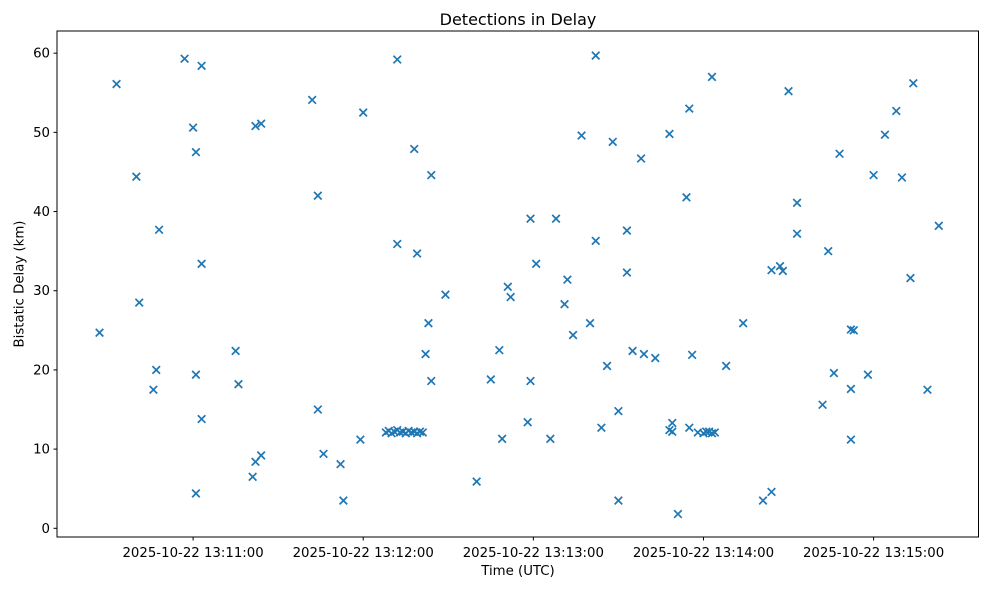 The image size is (989, 590). What do you see at coordinates (533, 553) in the screenshot?
I see `x-tick-label: 2025-10-22 13:13:00` at bounding box center [533, 553].